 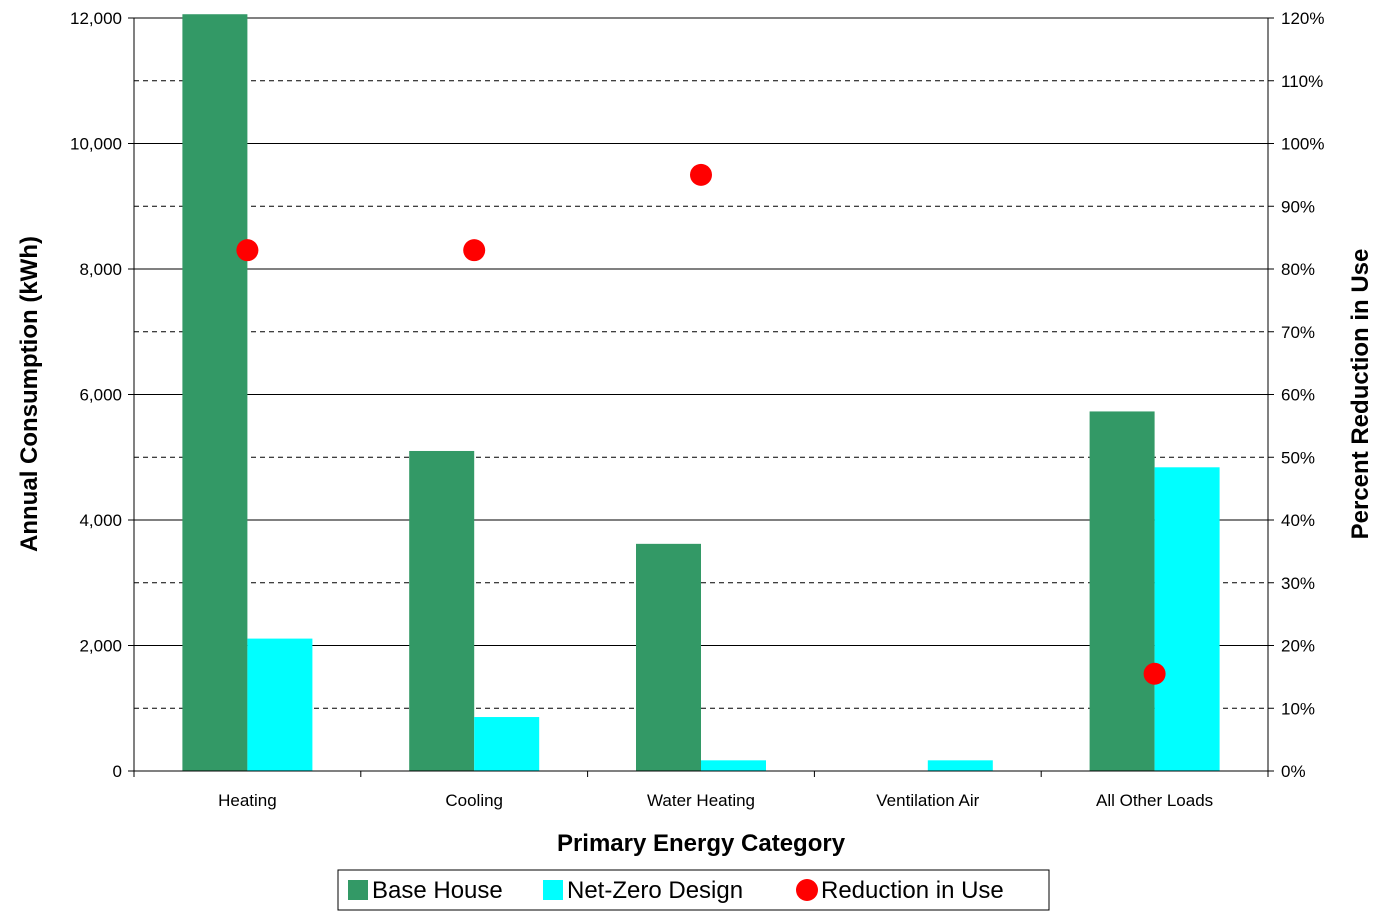 I want to click on x-tick-label: Cooling, so click(x=474, y=800).